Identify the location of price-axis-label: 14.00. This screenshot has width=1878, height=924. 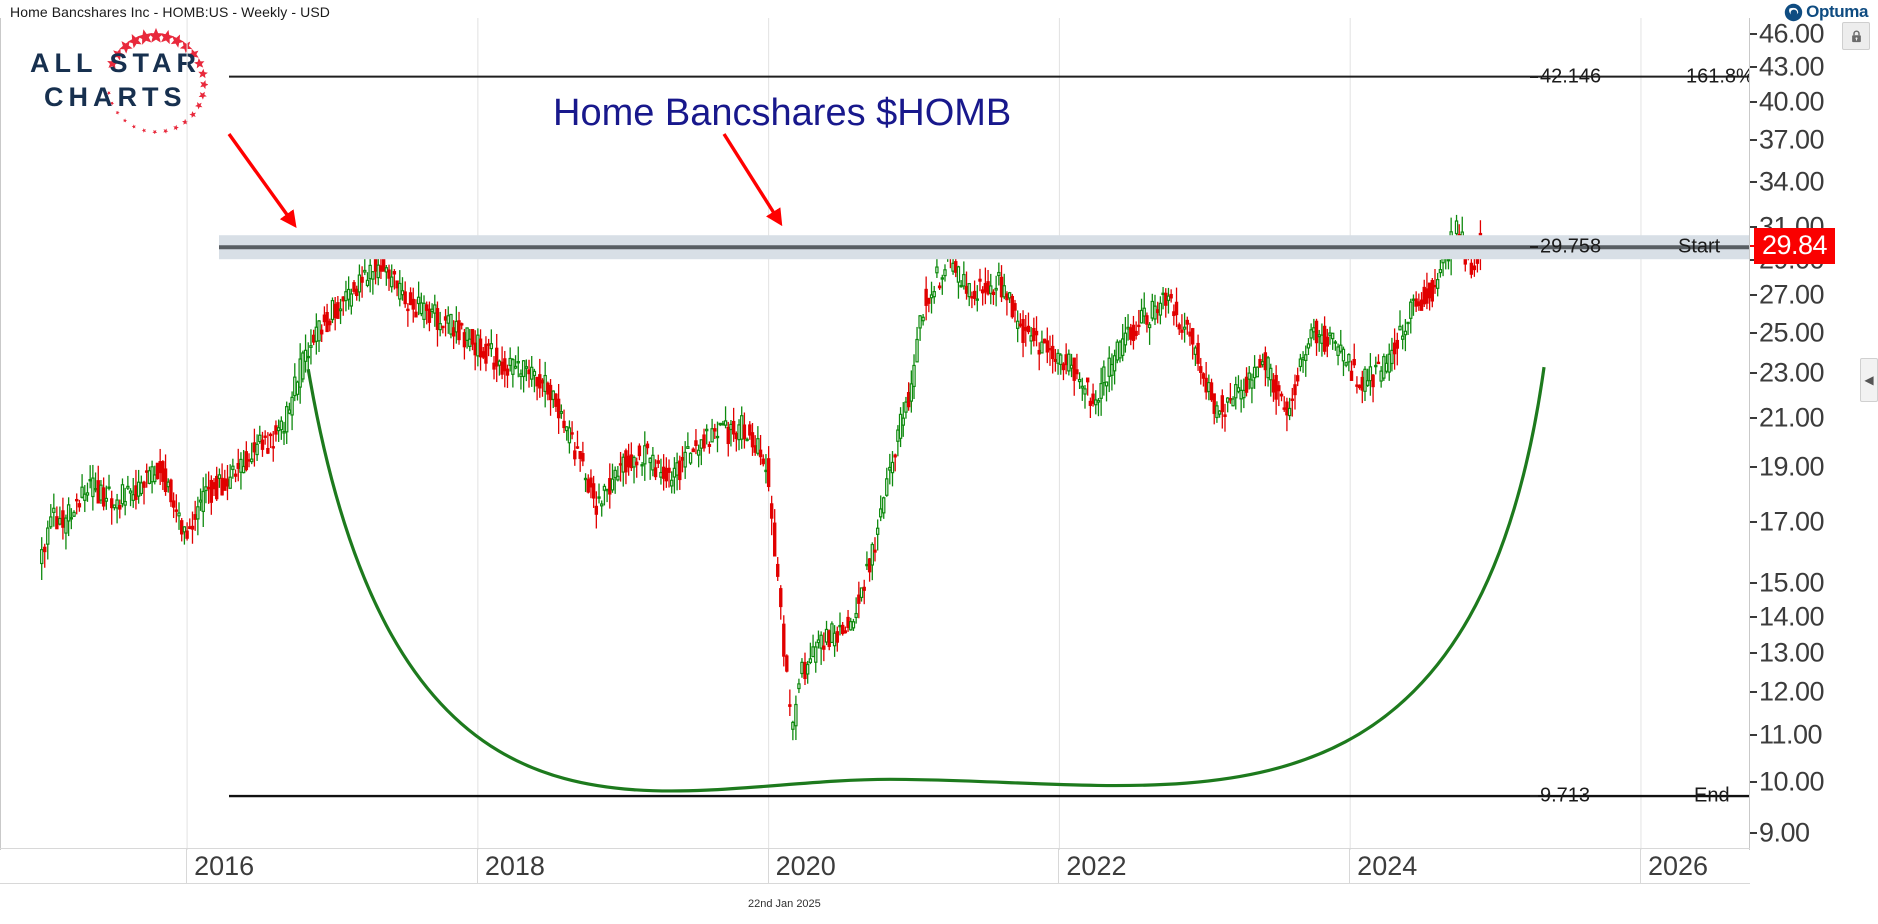
(1792, 616).